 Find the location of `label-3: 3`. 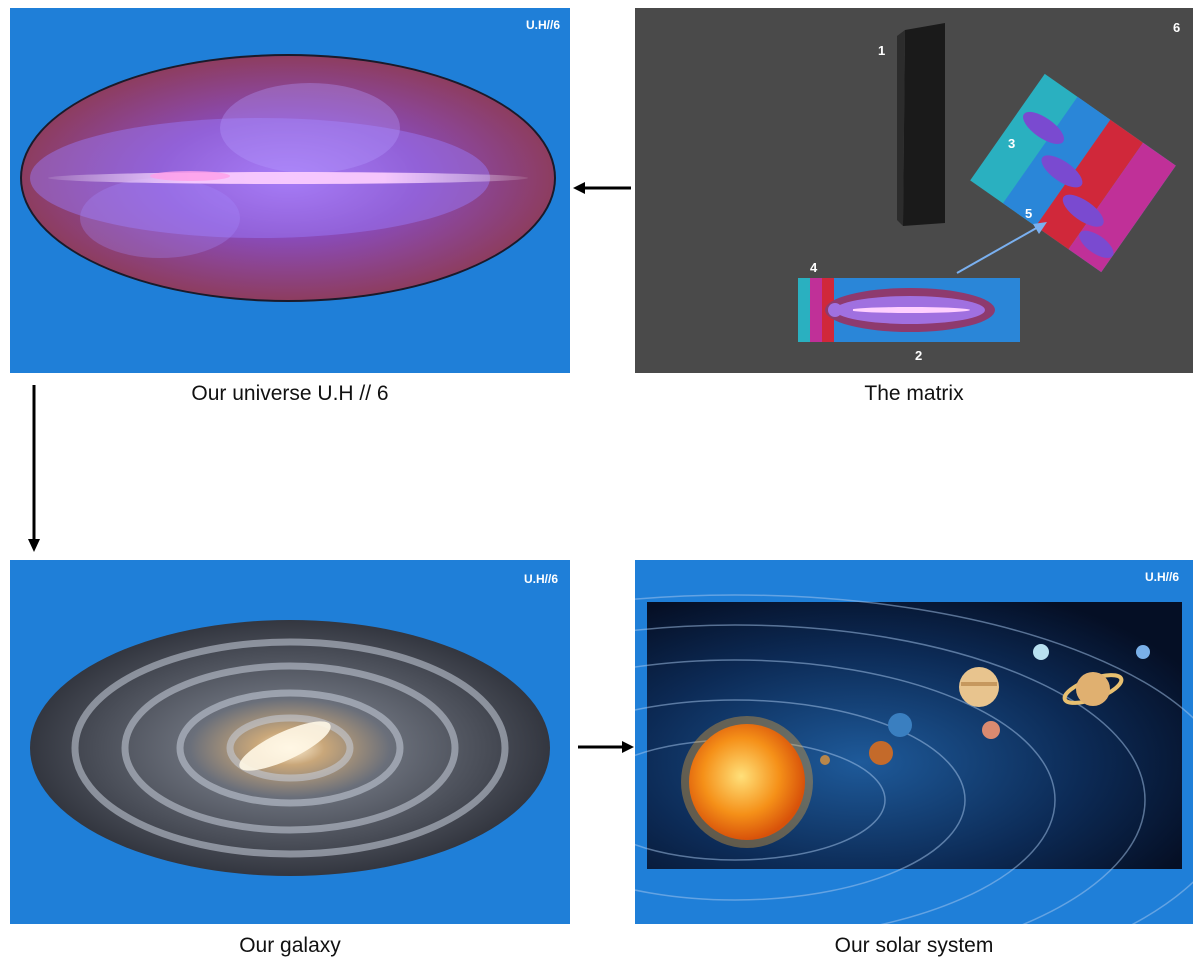

label-3: 3 is located at coordinates (1012, 143).